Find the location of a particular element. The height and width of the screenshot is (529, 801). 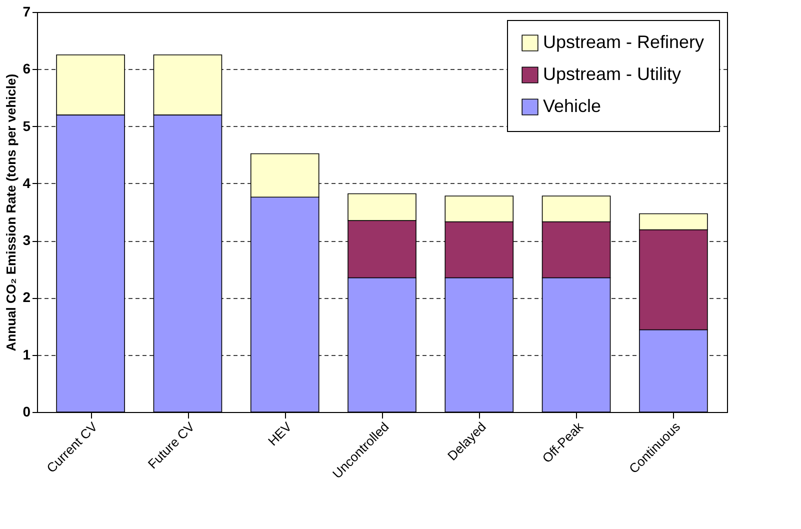

y-tick-label: 1 is located at coordinates (26, 354).